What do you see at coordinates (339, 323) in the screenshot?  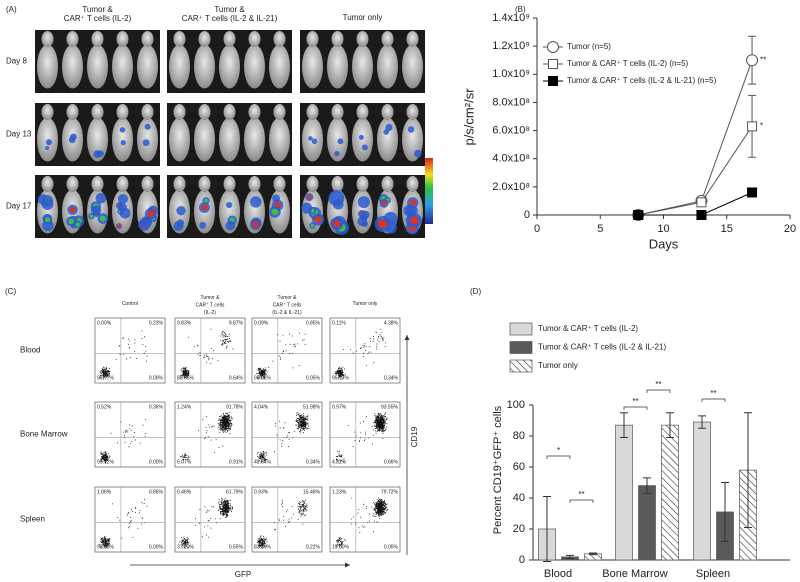 I see `quadrant-percent: 0.11%` at bounding box center [339, 323].